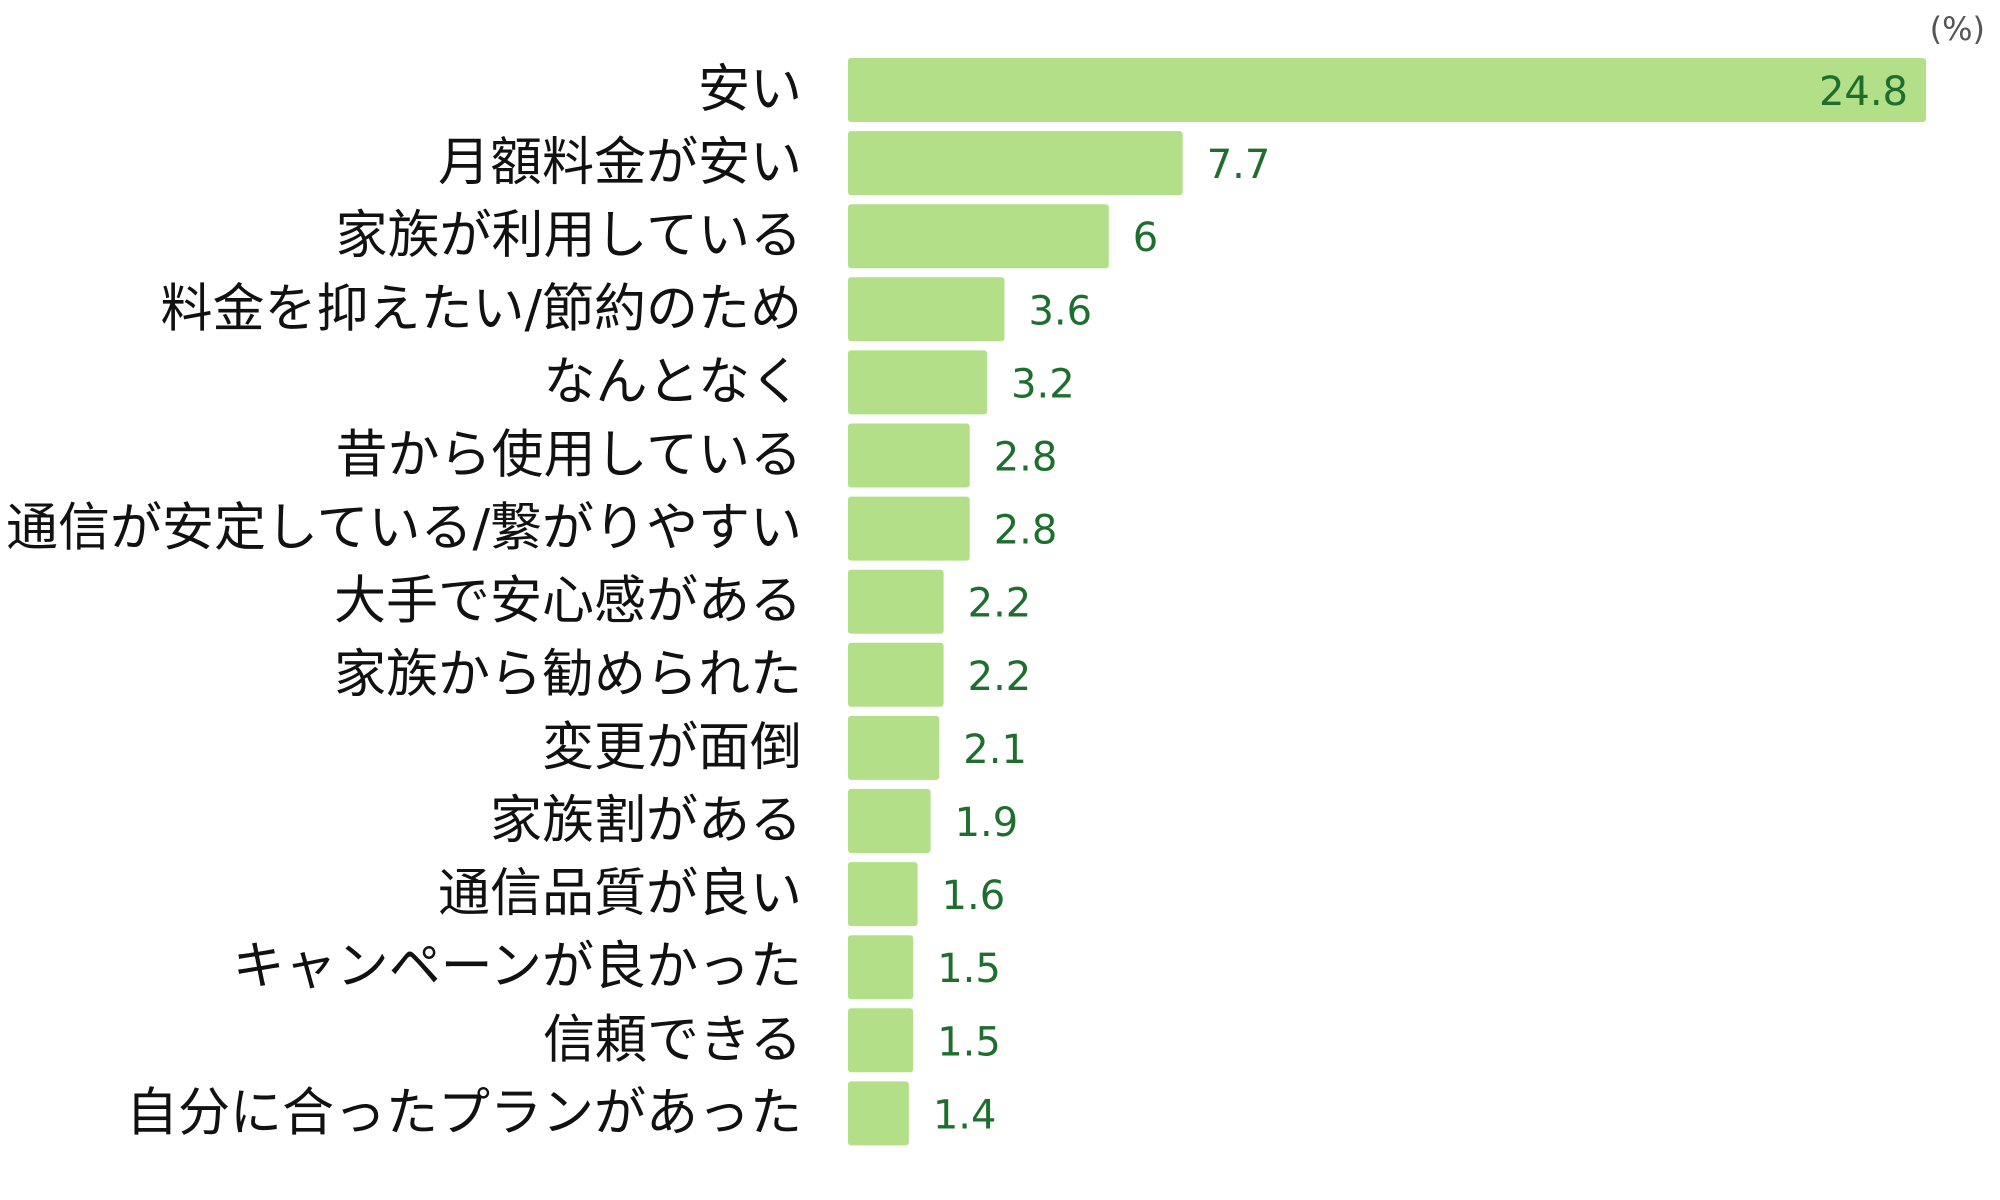 The height and width of the screenshot is (1200, 2000). Describe the element at coordinates (1957, 29) in the screenshot. I see `unit-label: (%)` at that location.